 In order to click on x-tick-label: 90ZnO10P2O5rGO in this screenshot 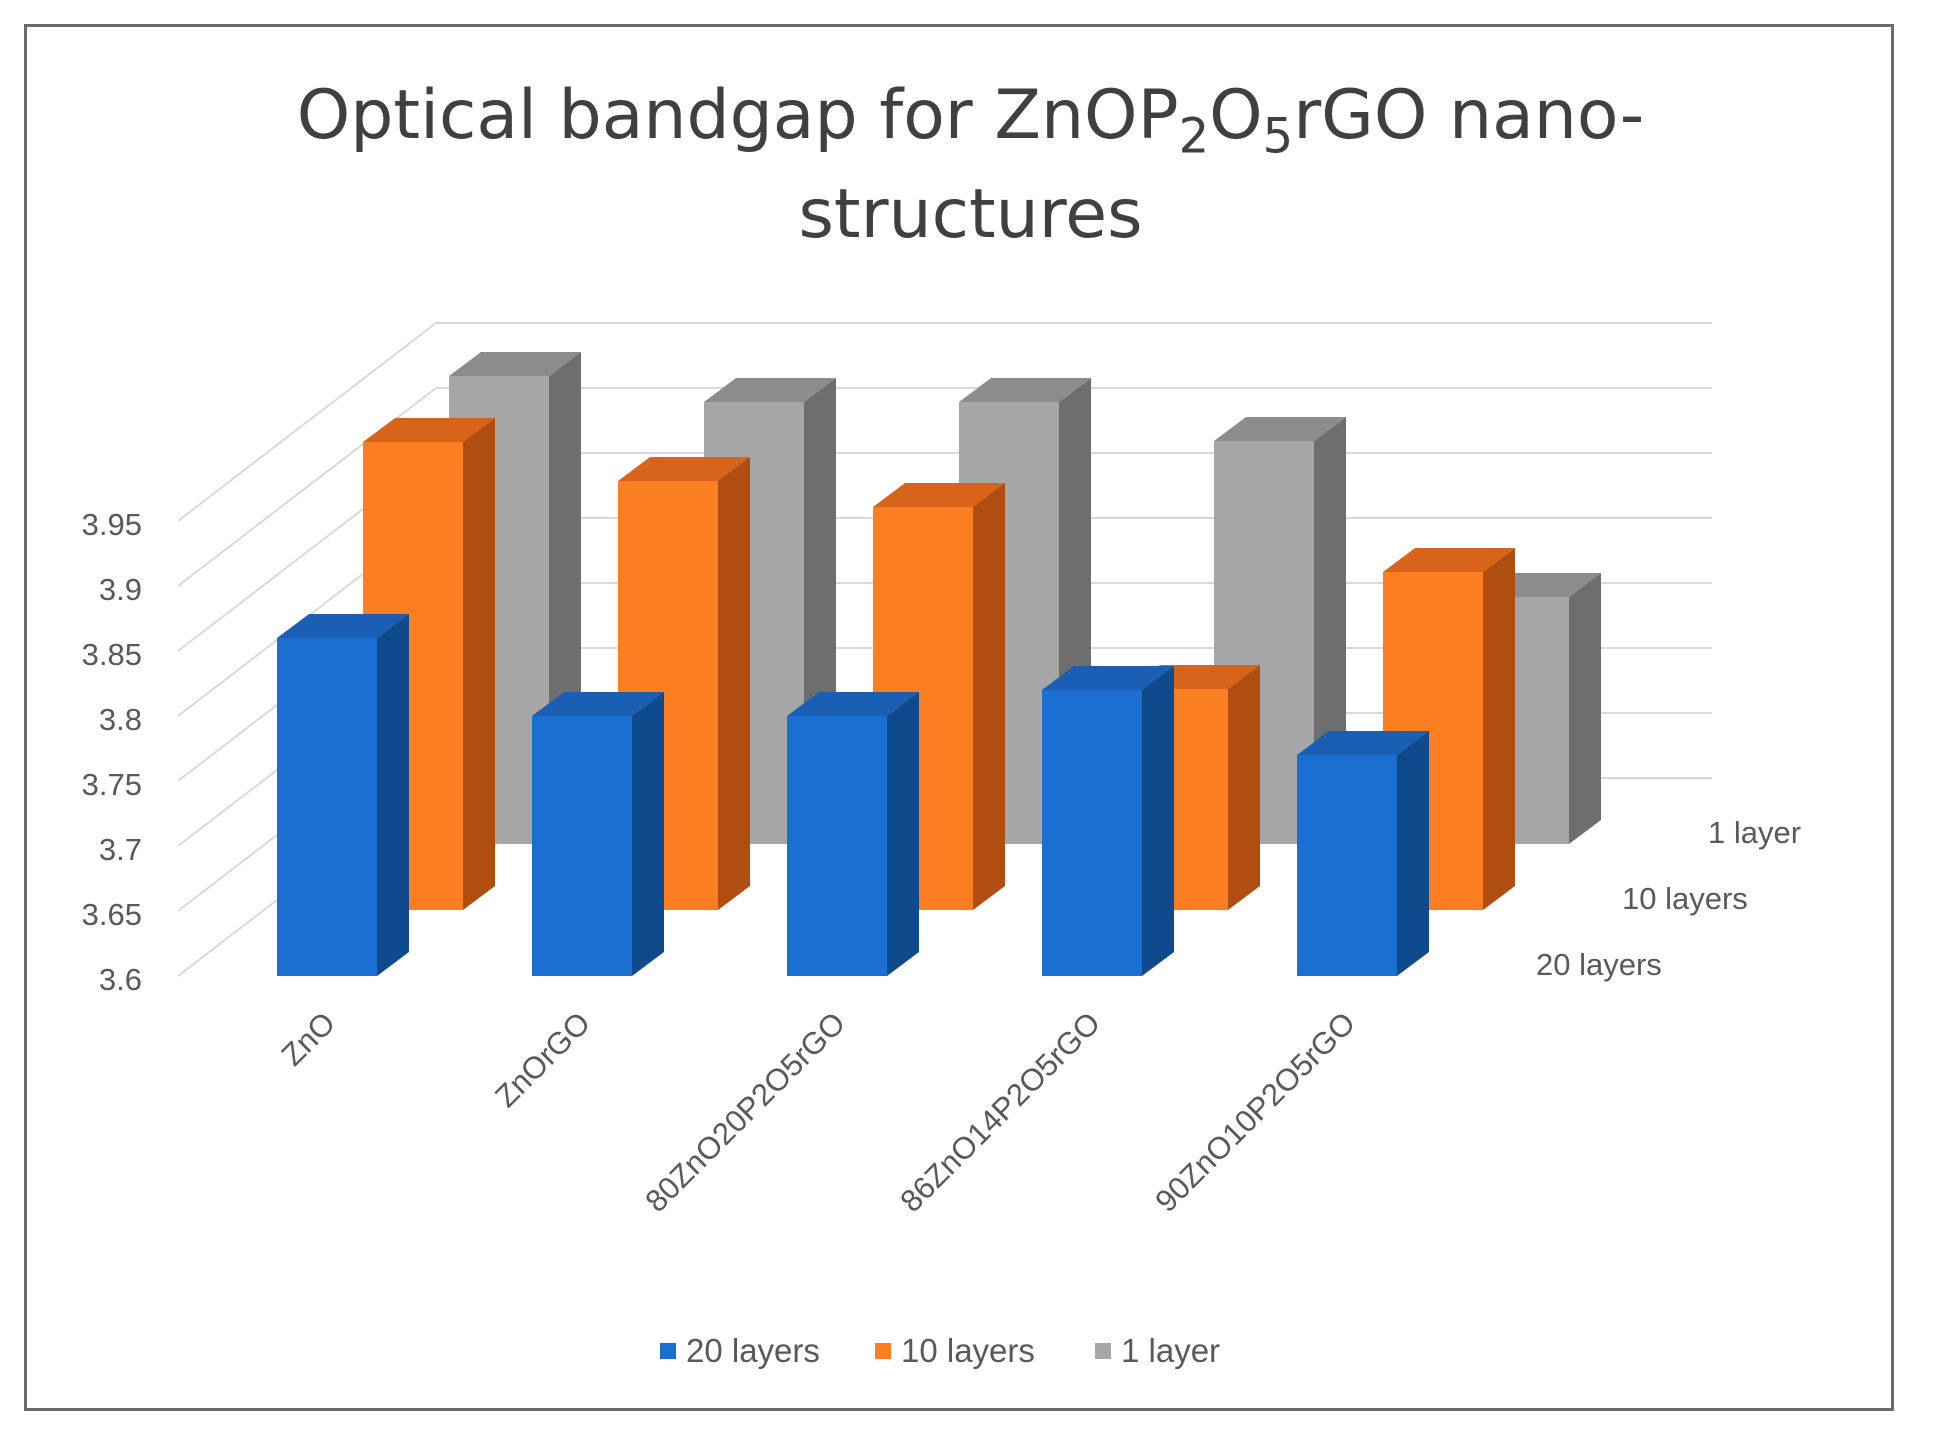, I will do `click(1255, 1112)`.